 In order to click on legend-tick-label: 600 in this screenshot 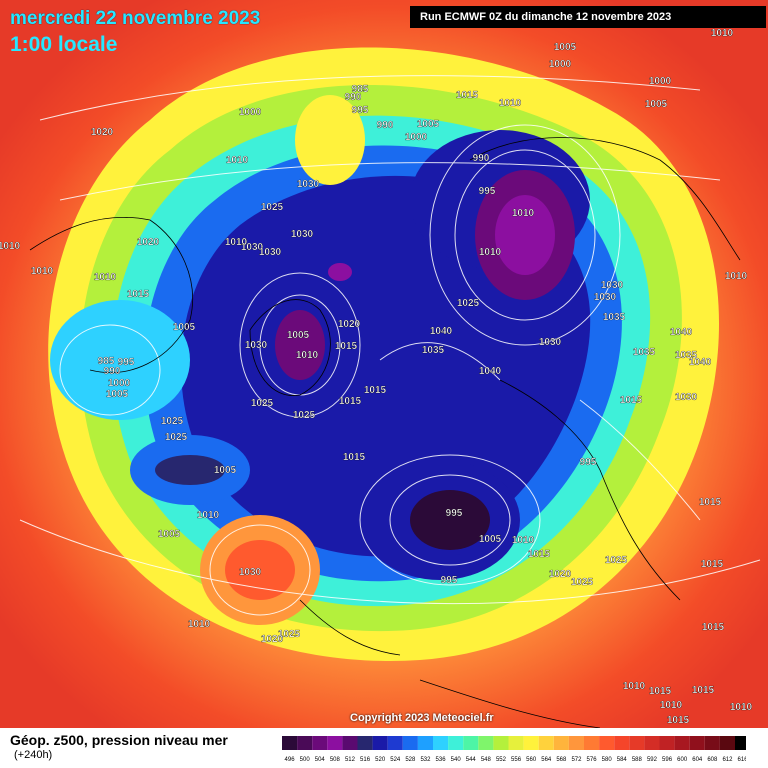, I will do `click(682, 760)`.